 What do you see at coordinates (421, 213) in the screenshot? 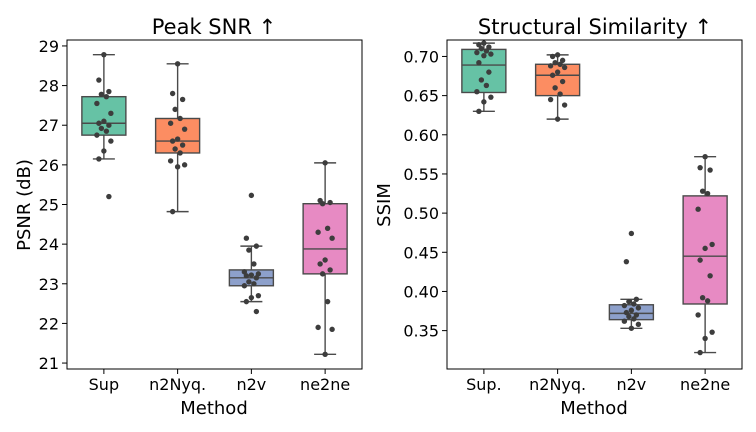
I see `ssim-y-tick-label: 0.50` at bounding box center [421, 213].